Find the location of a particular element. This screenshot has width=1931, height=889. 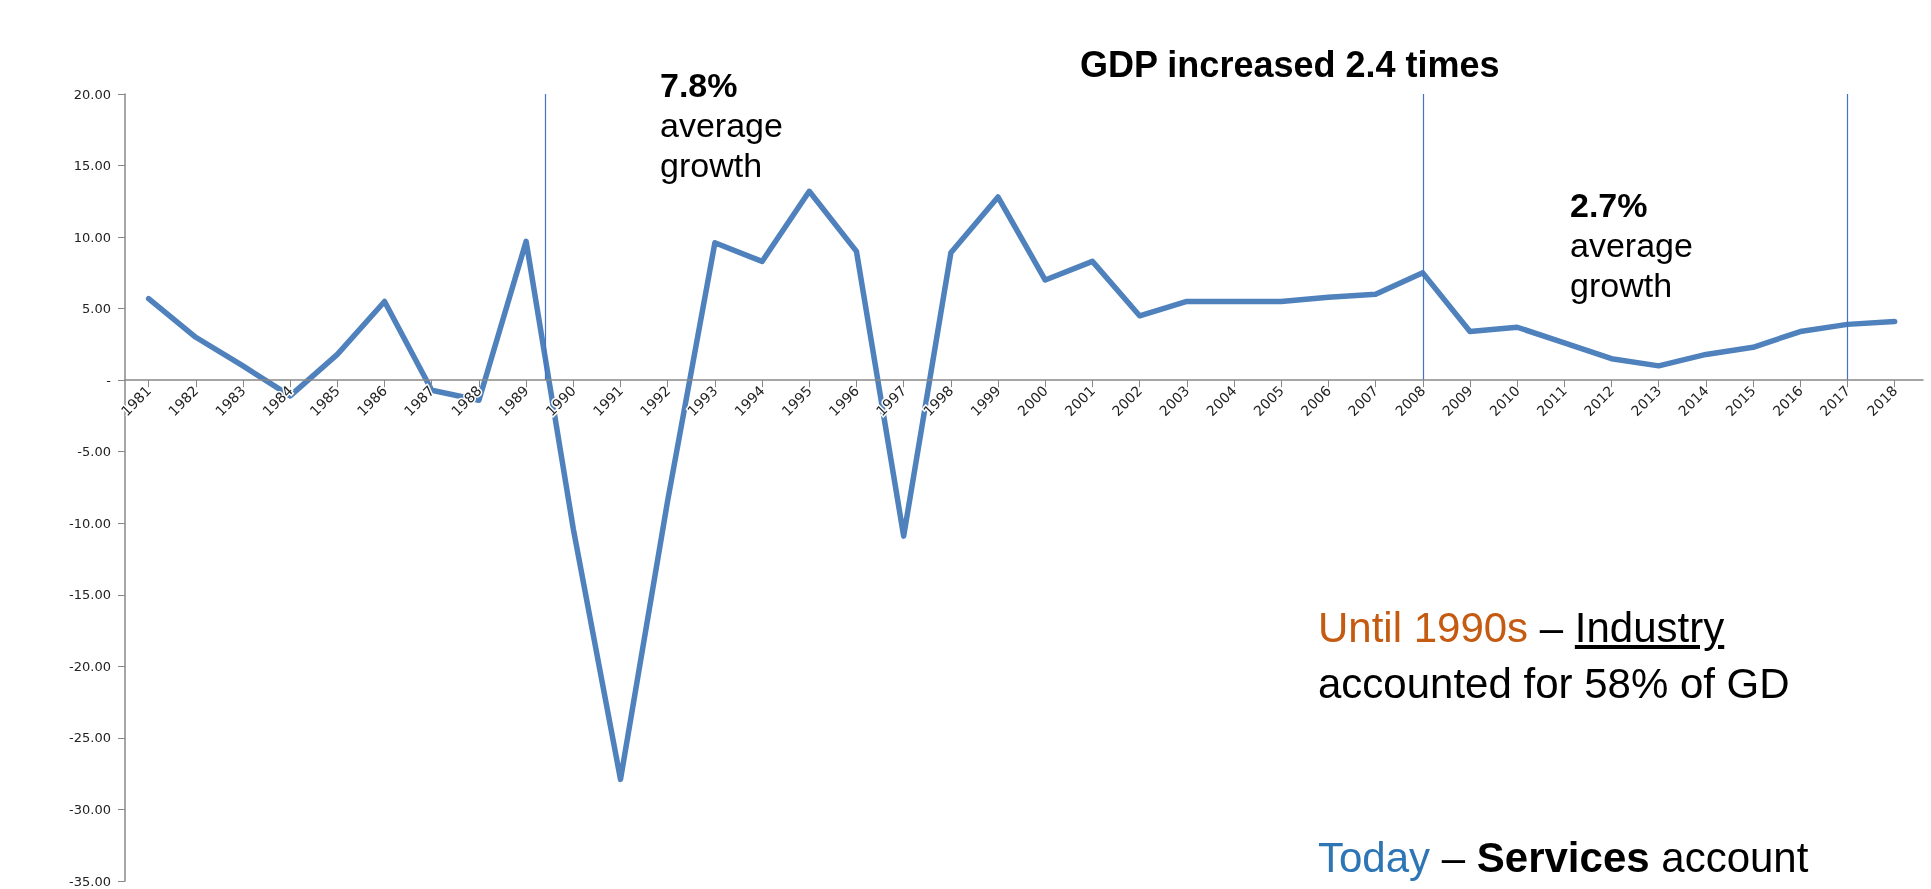

y-tick-label: -10.00 is located at coordinates (90, 523).